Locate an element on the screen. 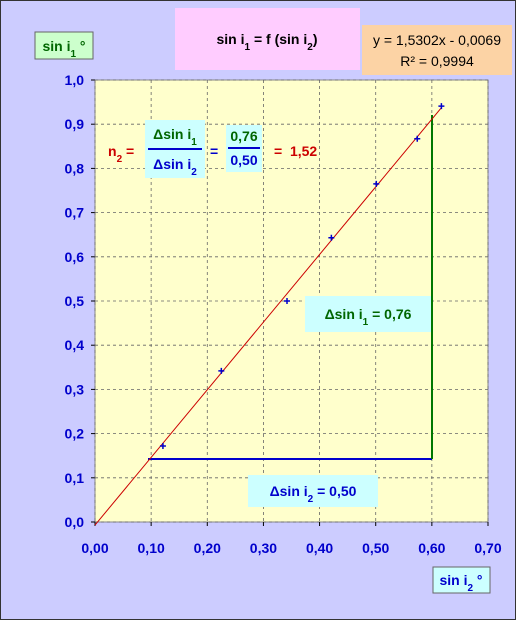  numerator: Δsin i1 is located at coordinates (175, 137).